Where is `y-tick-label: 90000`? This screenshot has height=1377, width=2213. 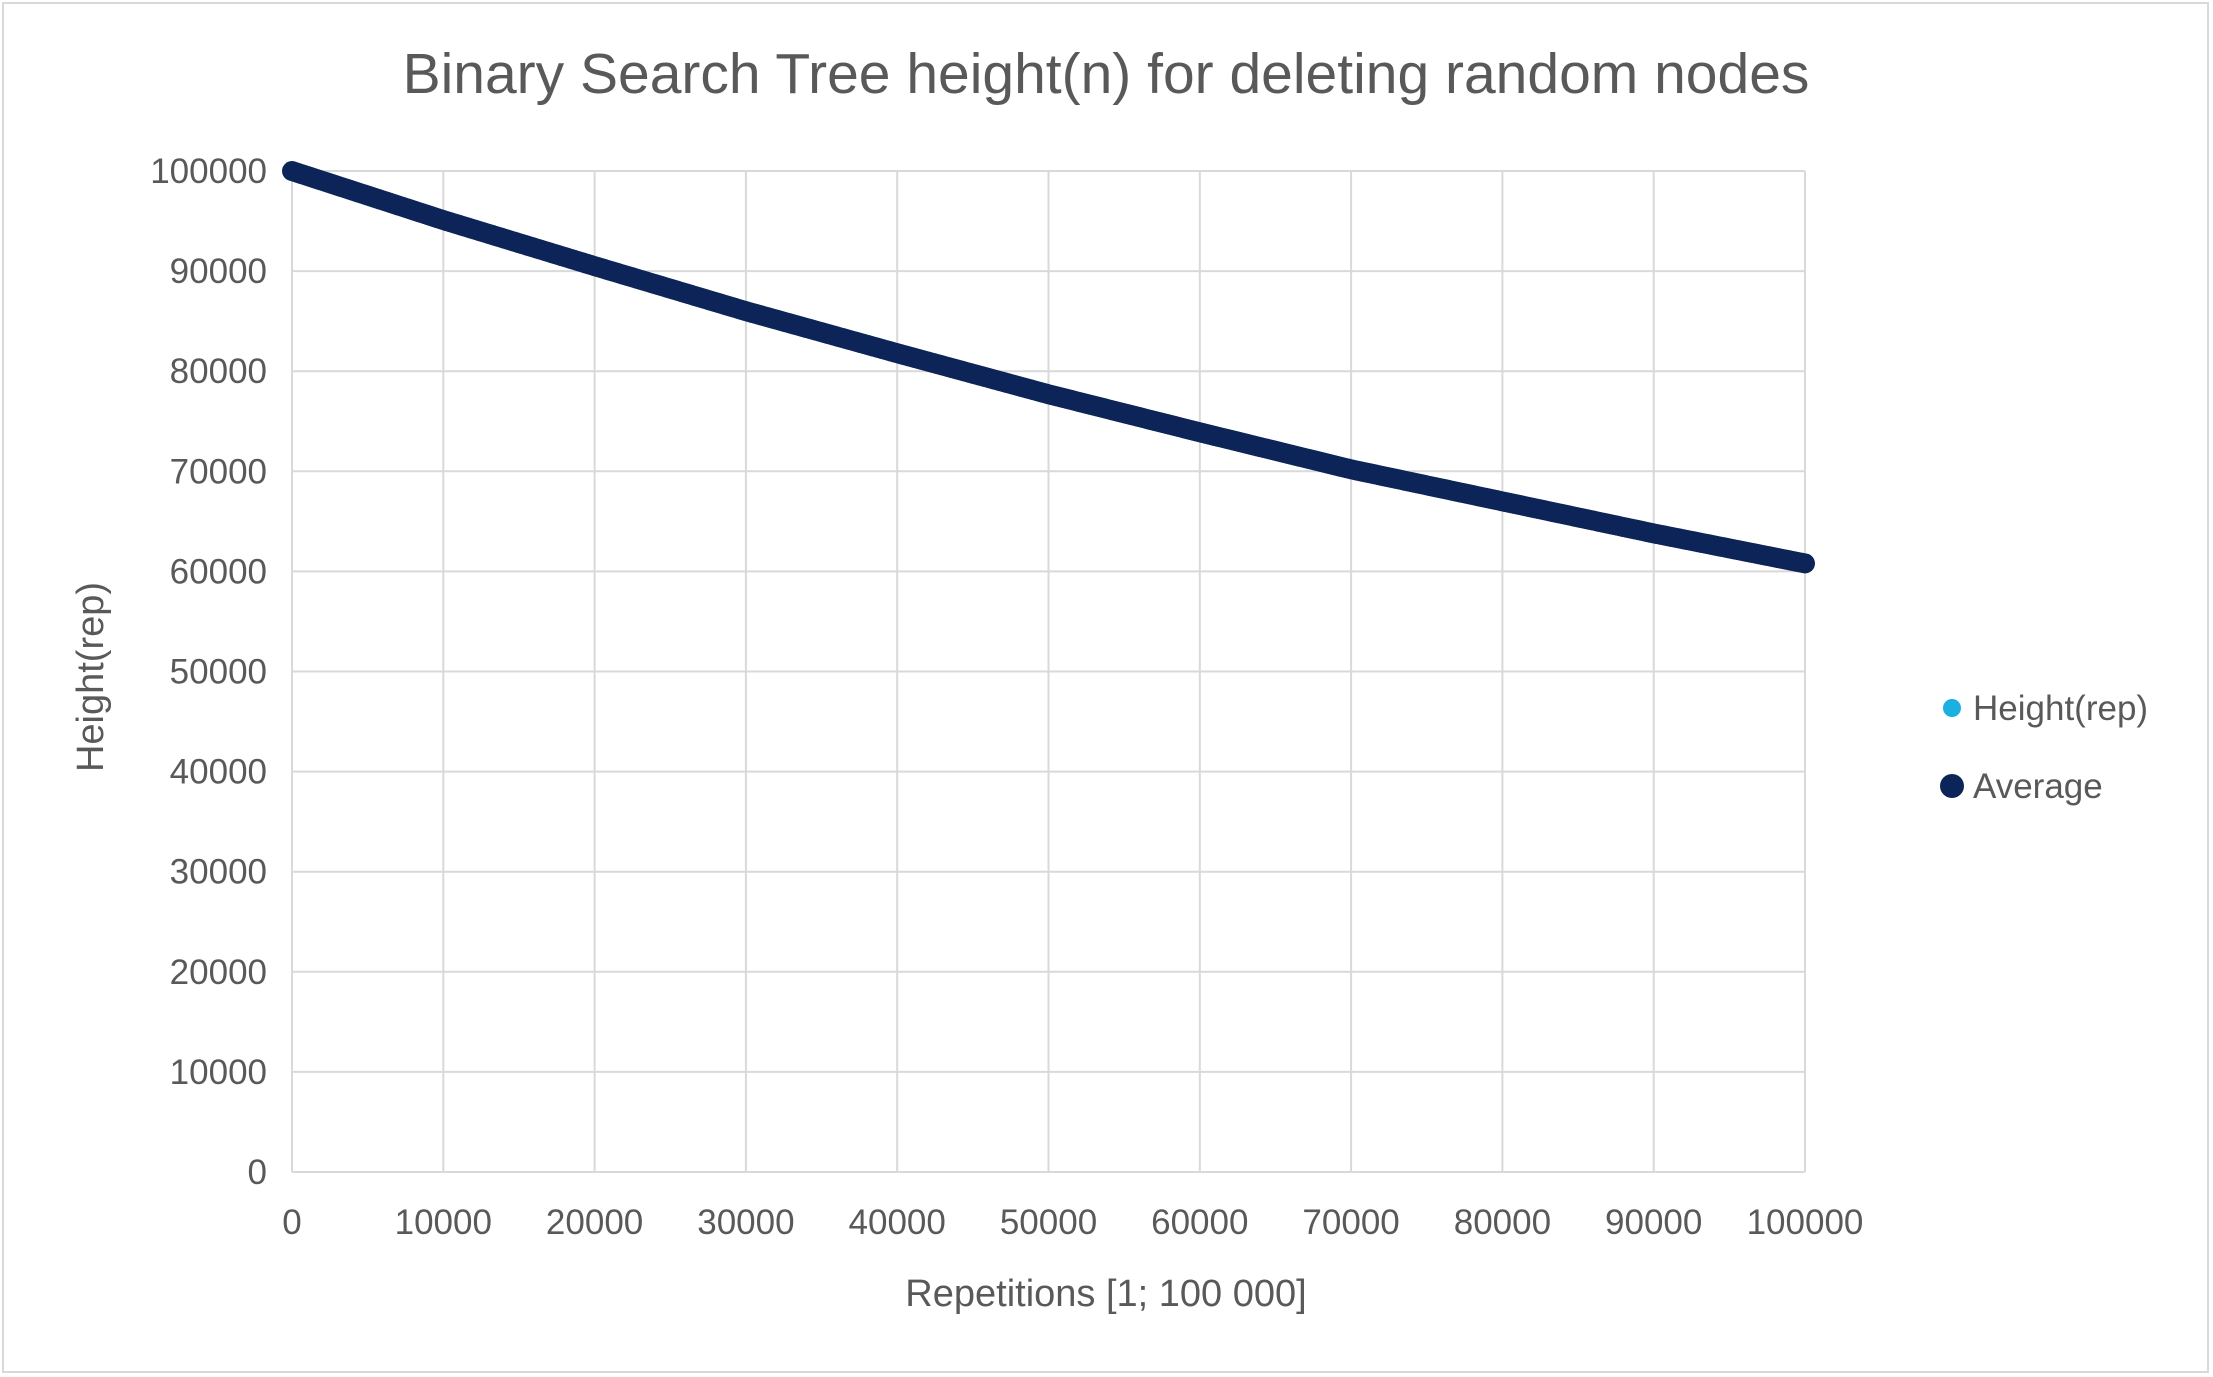 y-tick-label: 90000 is located at coordinates (218, 271).